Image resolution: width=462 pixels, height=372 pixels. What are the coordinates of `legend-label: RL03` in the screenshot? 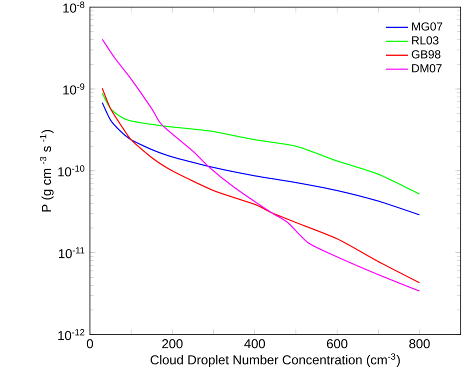 It's located at (425, 40).